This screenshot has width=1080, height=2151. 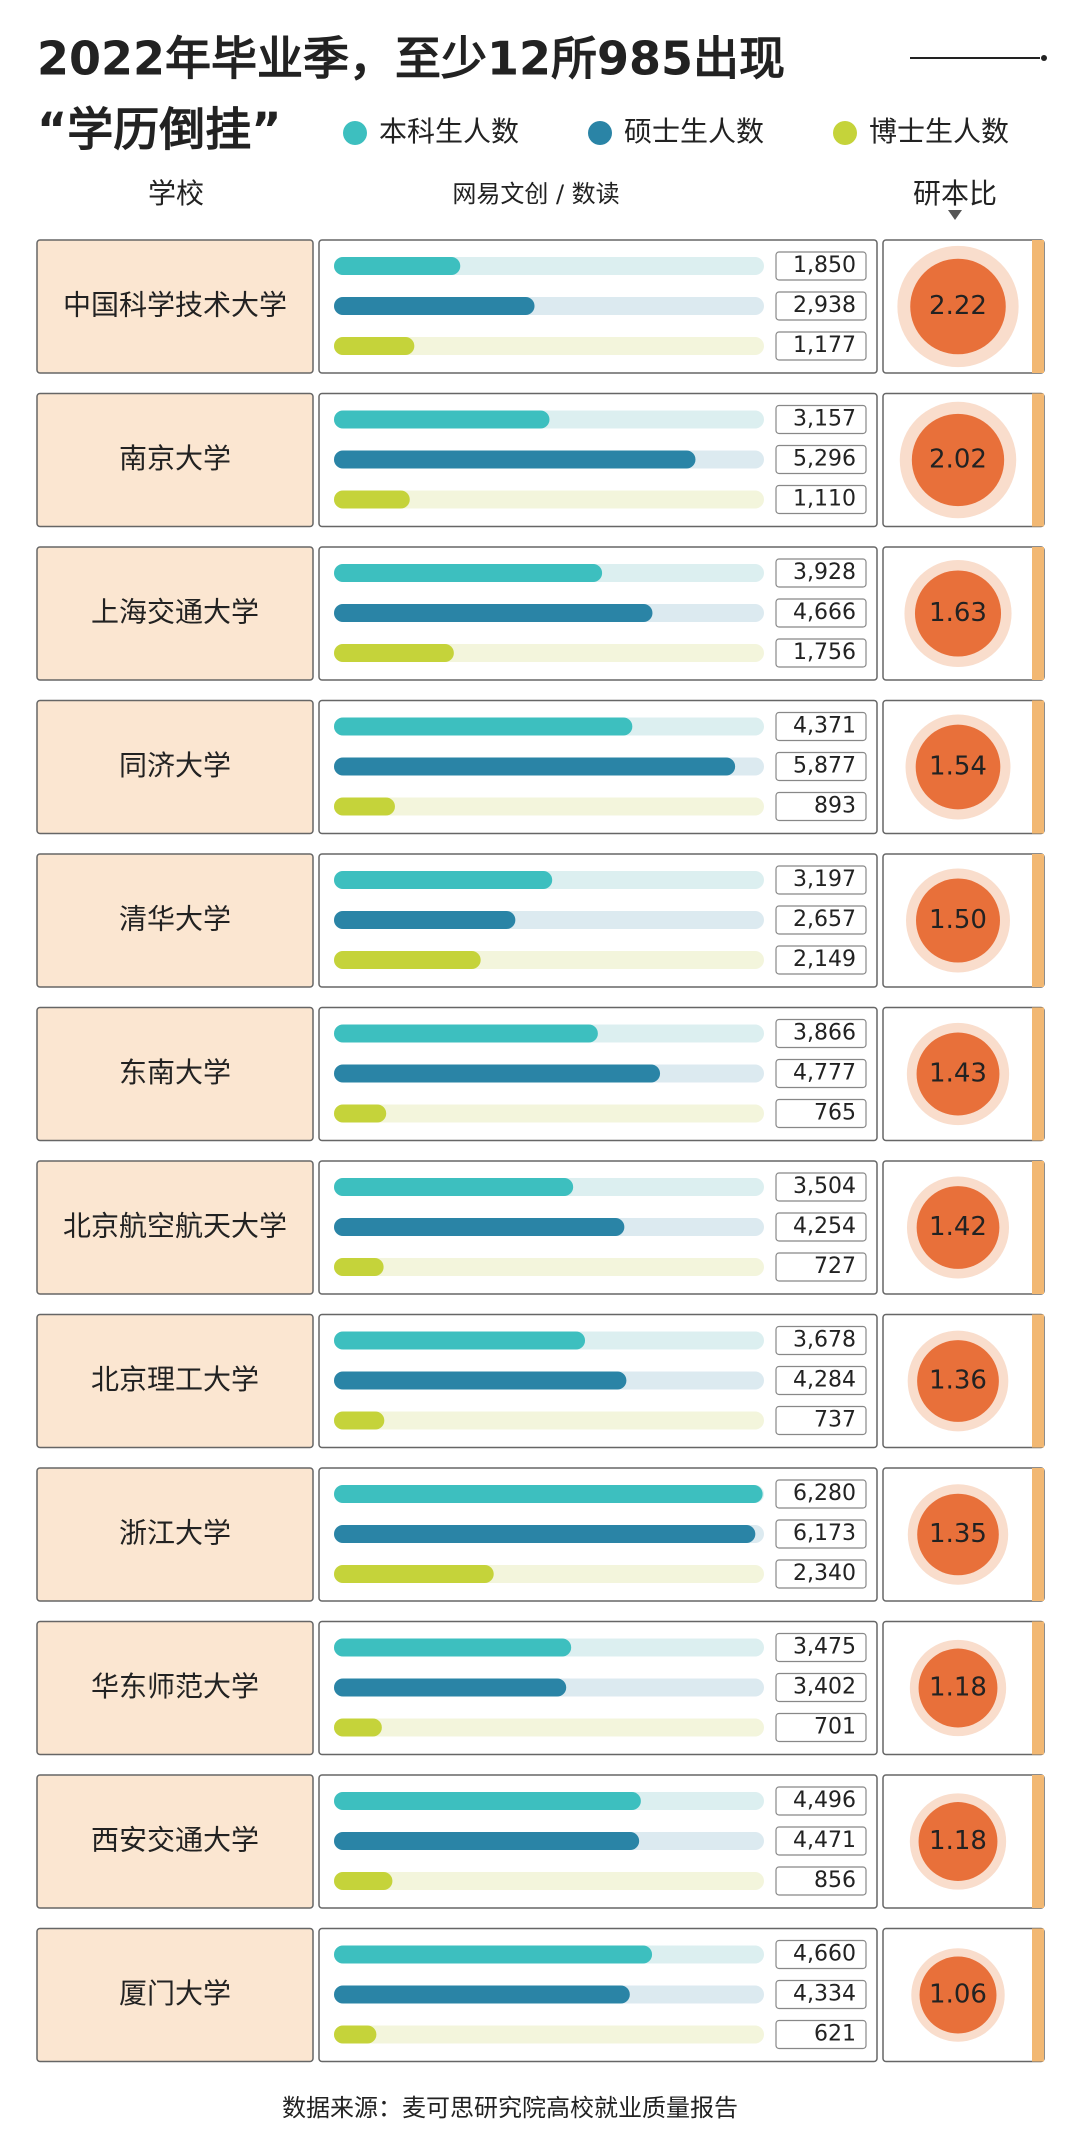 I want to click on category-label: 清华大学, so click(x=175, y=919).